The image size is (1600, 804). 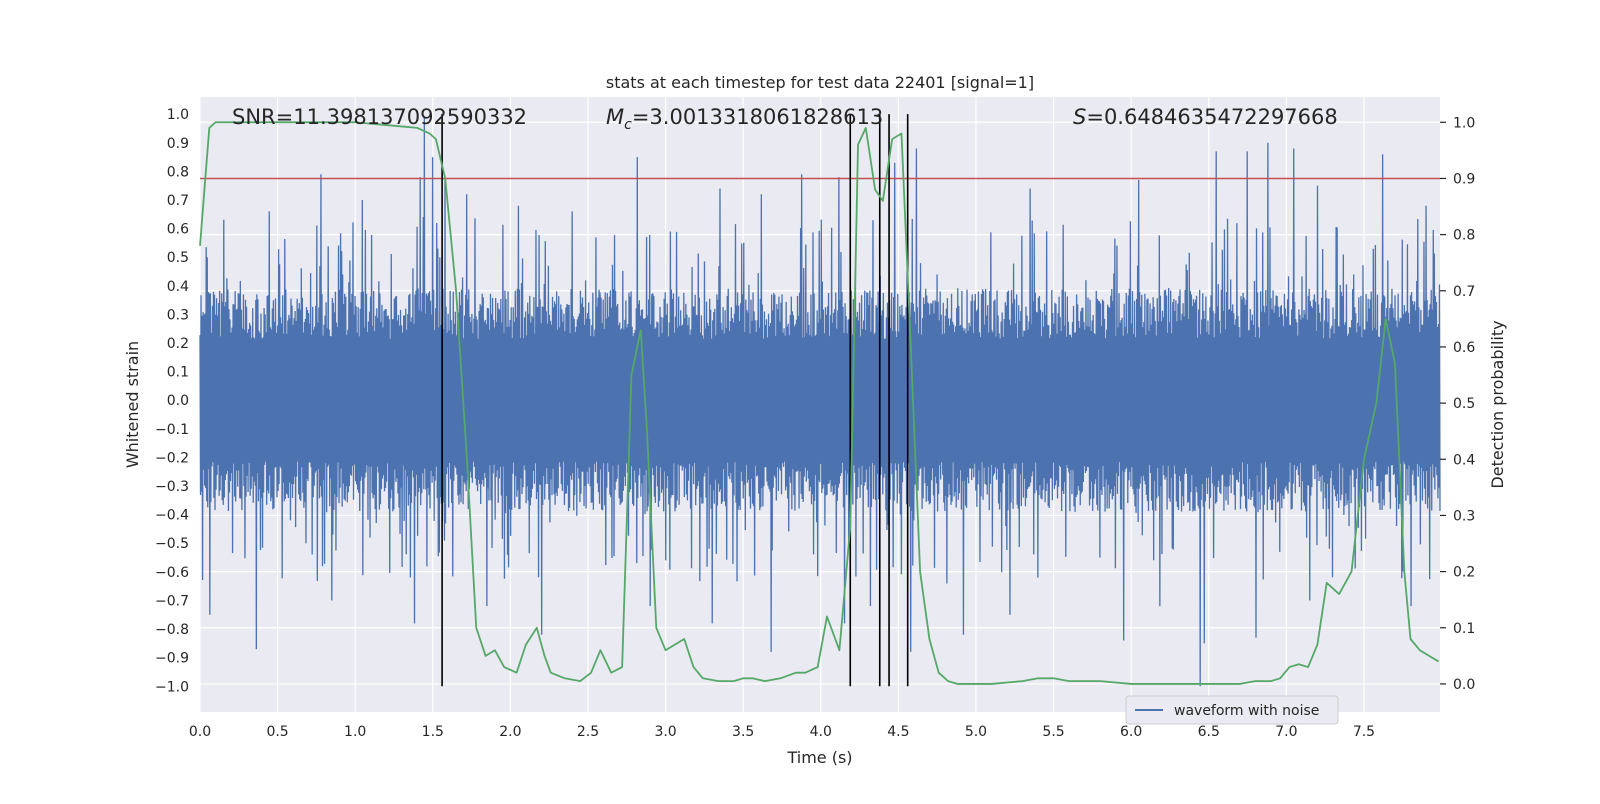 What do you see at coordinates (1464, 123) in the screenshot?
I see `y-right-tick-label: 1.0` at bounding box center [1464, 123].